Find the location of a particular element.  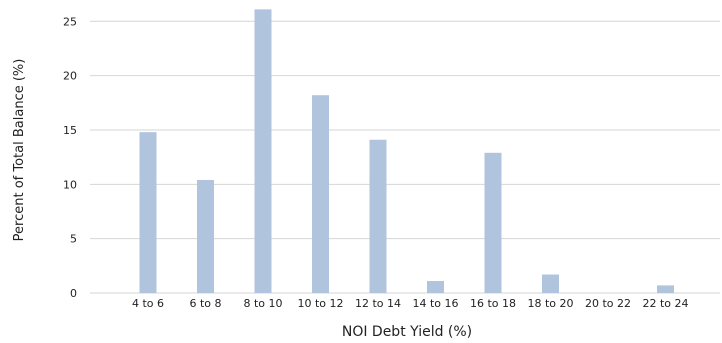

x-tick-label: 6 to 8 is located at coordinates (205, 303).